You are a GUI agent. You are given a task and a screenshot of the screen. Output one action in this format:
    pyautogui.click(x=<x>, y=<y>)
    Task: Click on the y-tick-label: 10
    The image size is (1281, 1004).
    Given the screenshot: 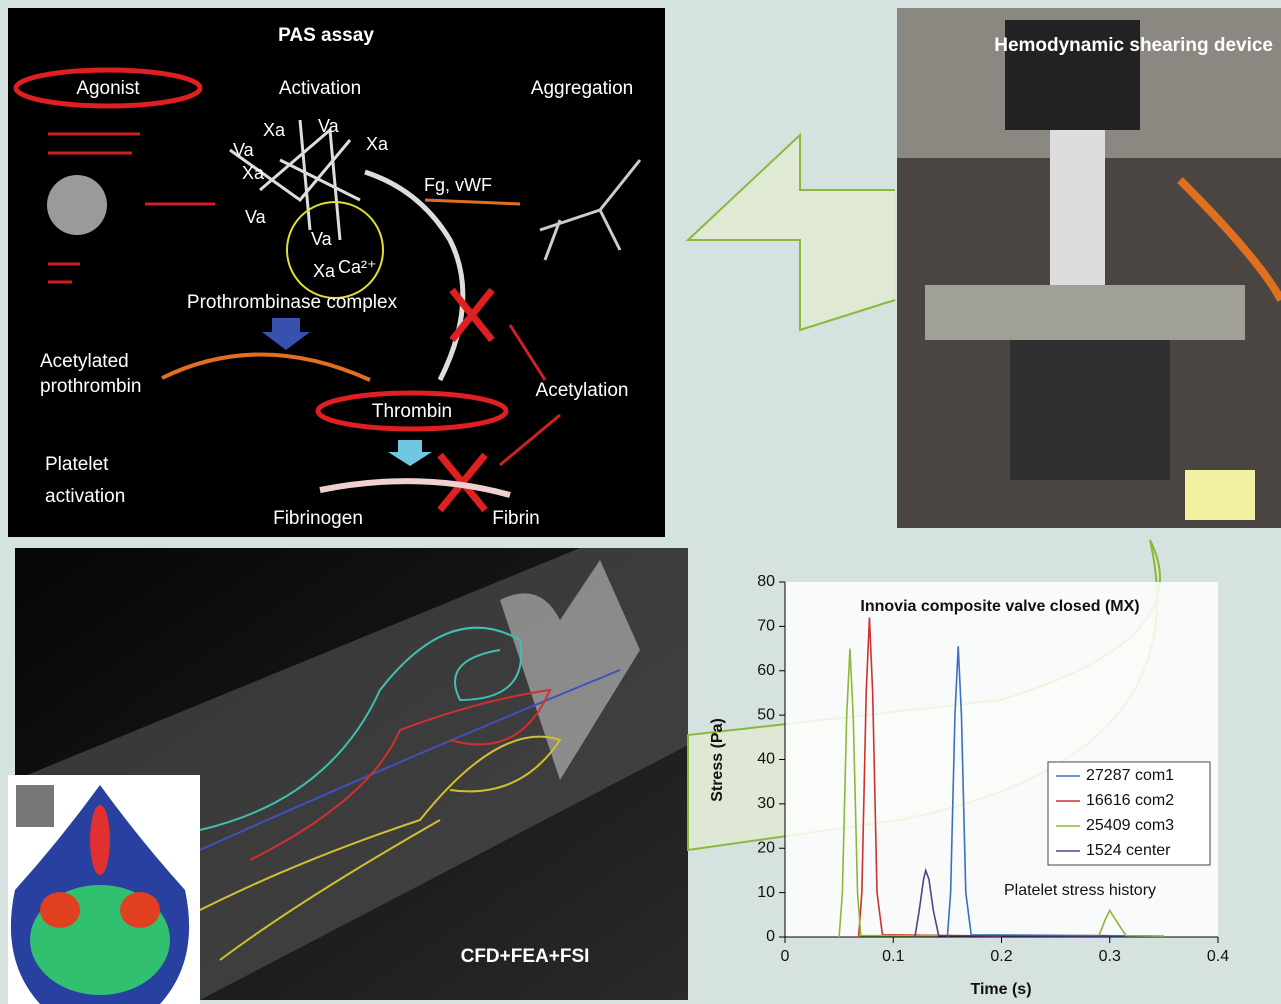 What is the action you would take?
    pyautogui.click(x=766, y=892)
    